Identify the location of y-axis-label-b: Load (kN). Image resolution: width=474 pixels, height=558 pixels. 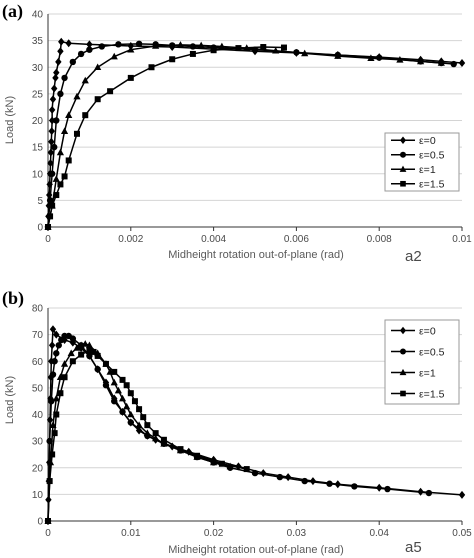
(10, 400).